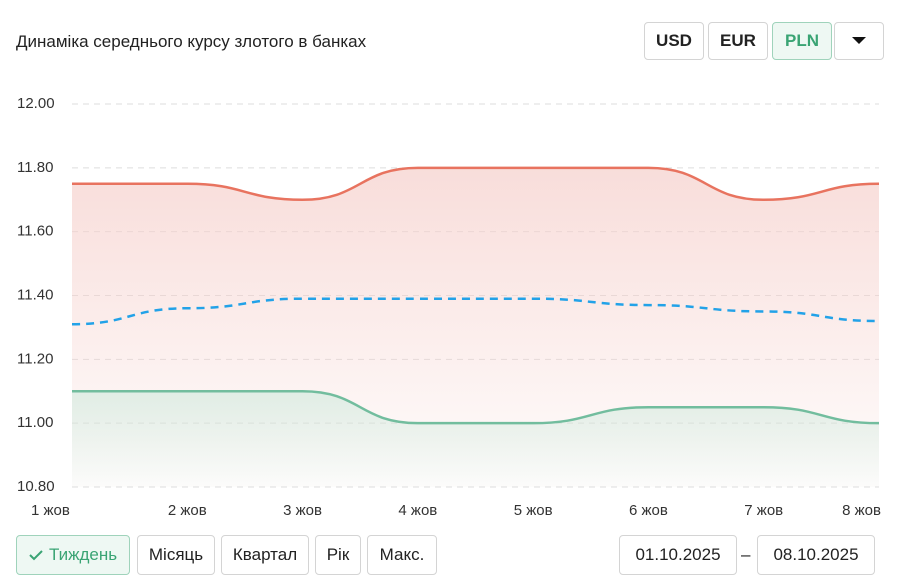 The height and width of the screenshot is (585, 904). What do you see at coordinates (36, 486) in the screenshot?
I see `y-tick-label: 10.80` at bounding box center [36, 486].